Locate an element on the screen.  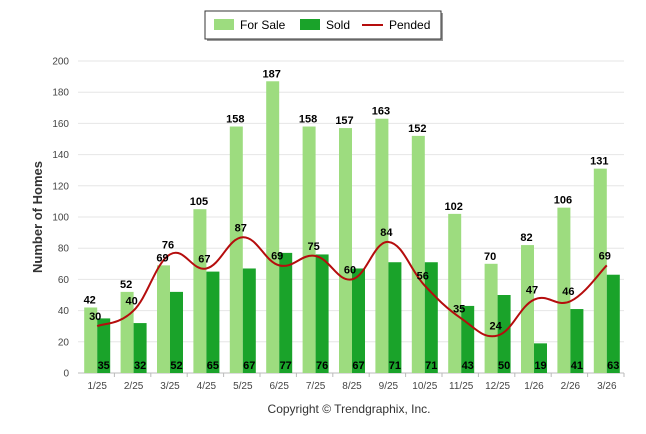
legend-label-for-sale: For Sale is located at coordinates (263, 25).